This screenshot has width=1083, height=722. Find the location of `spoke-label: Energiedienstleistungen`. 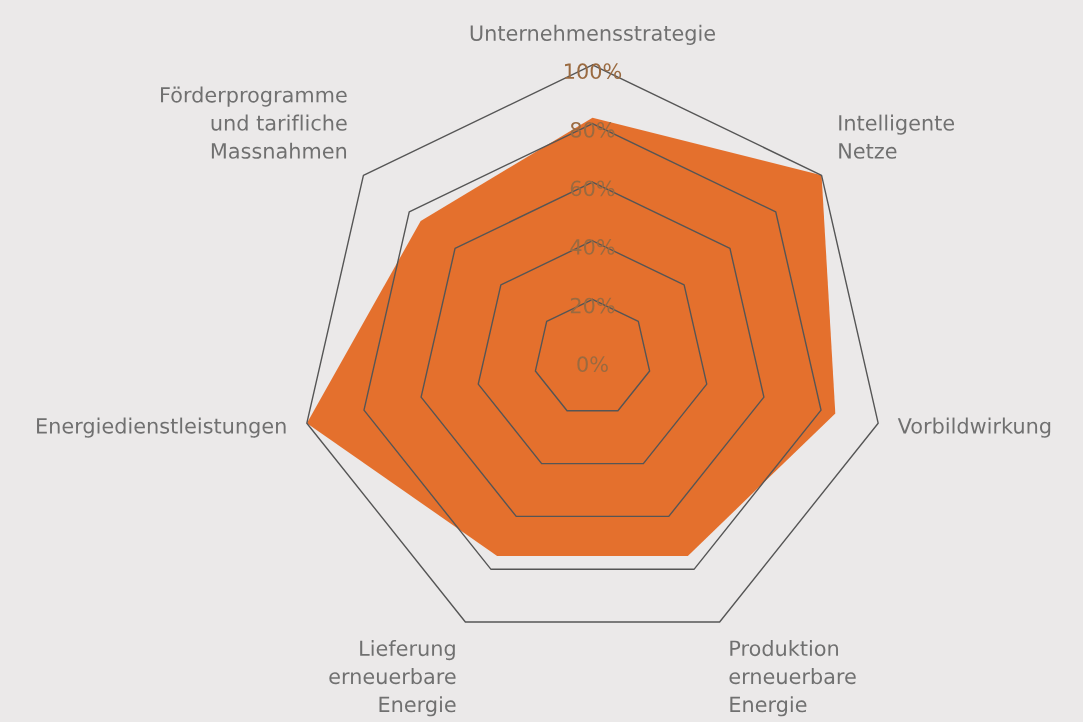

spoke-label: Energiedienstleistungen is located at coordinates (161, 427).